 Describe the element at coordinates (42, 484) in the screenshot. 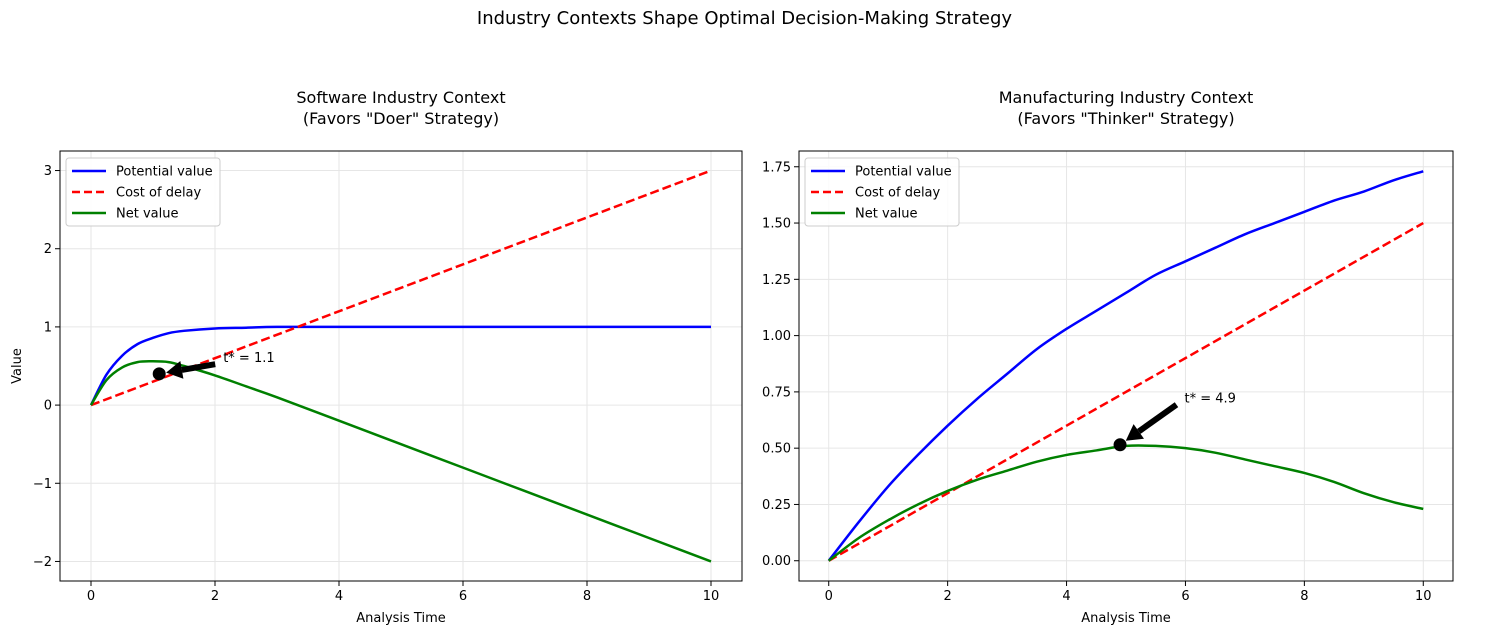

I see `y-tick-label: −1` at that location.